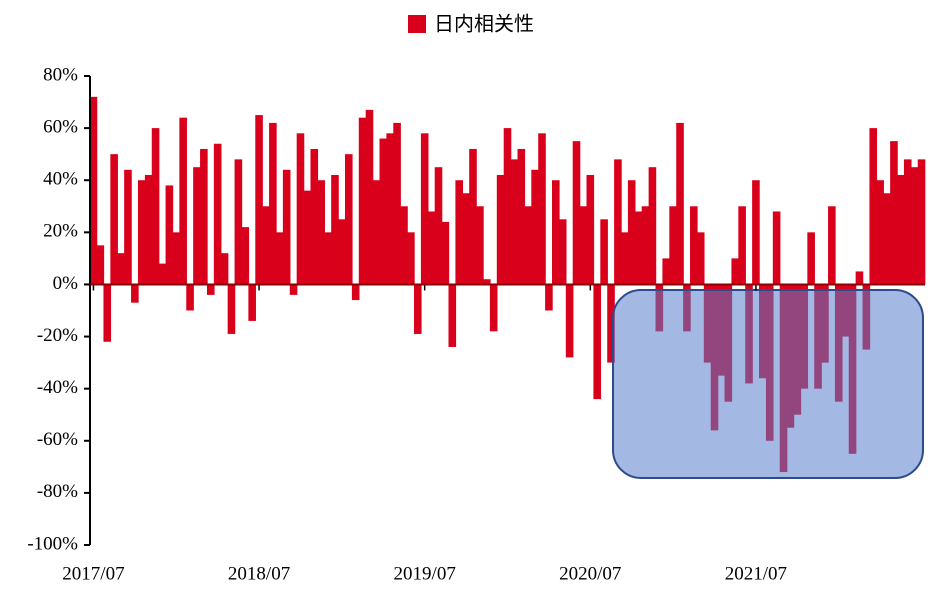 The image size is (939, 597). I want to click on y-tick-label: 80%, so click(60, 74).